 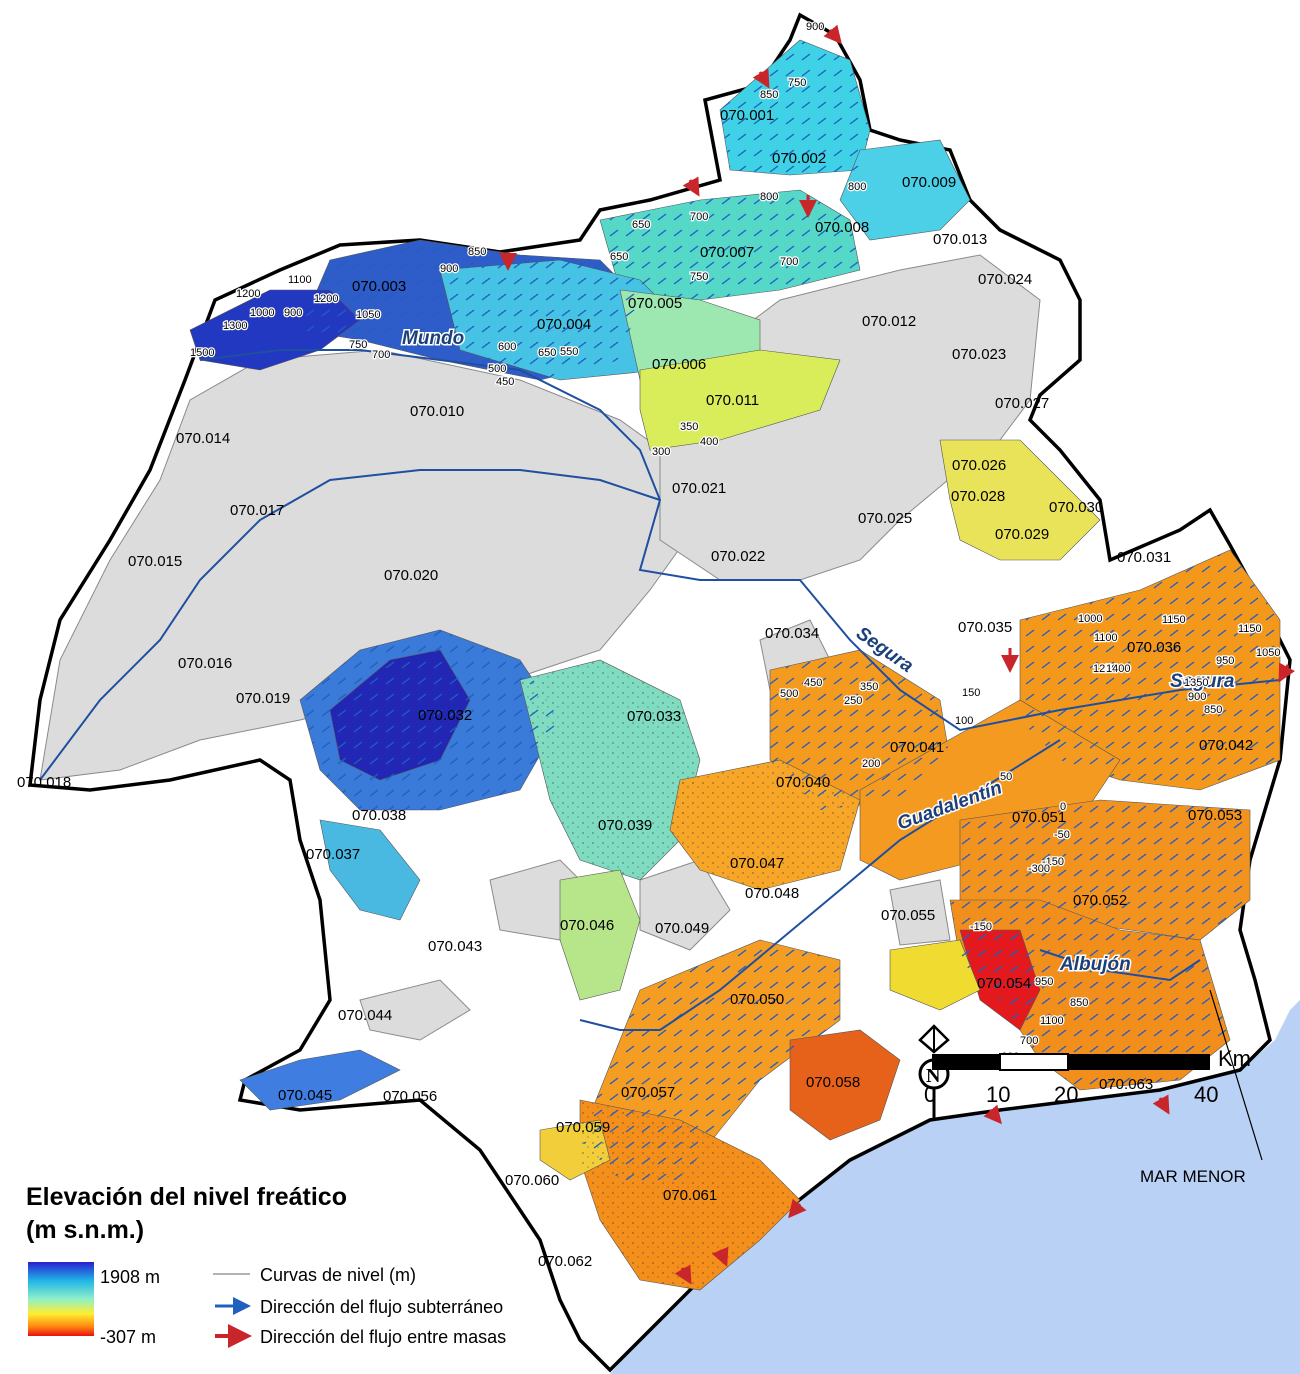 What do you see at coordinates (1144, 557) in the screenshot?
I see `aquifer-label: 070.031` at bounding box center [1144, 557].